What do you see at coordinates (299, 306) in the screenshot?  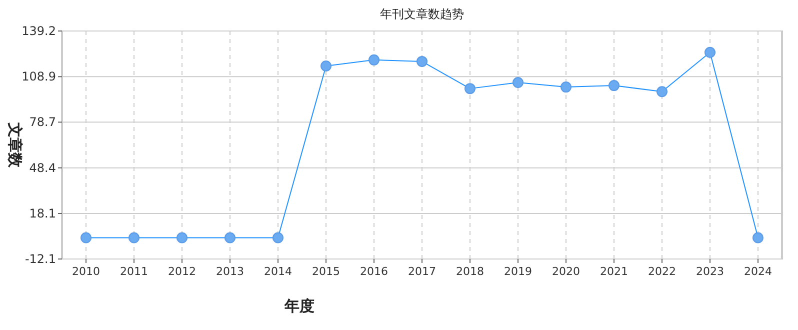 I see `x-axis-title: 年度` at bounding box center [299, 306].